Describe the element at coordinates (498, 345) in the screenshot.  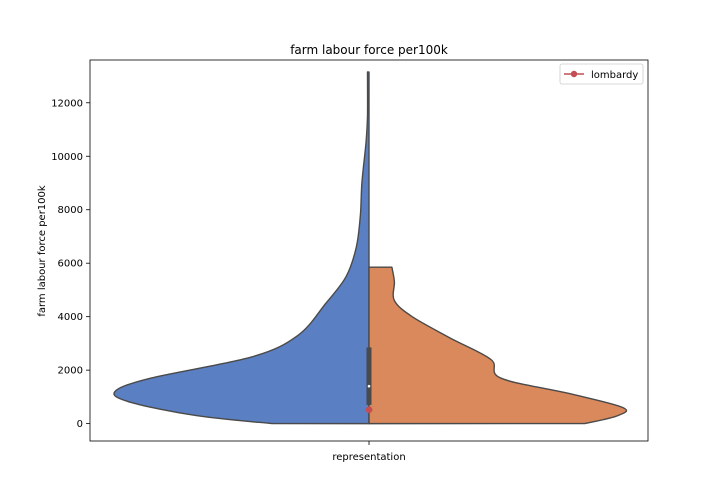
I see `violin-right-half` at that location.